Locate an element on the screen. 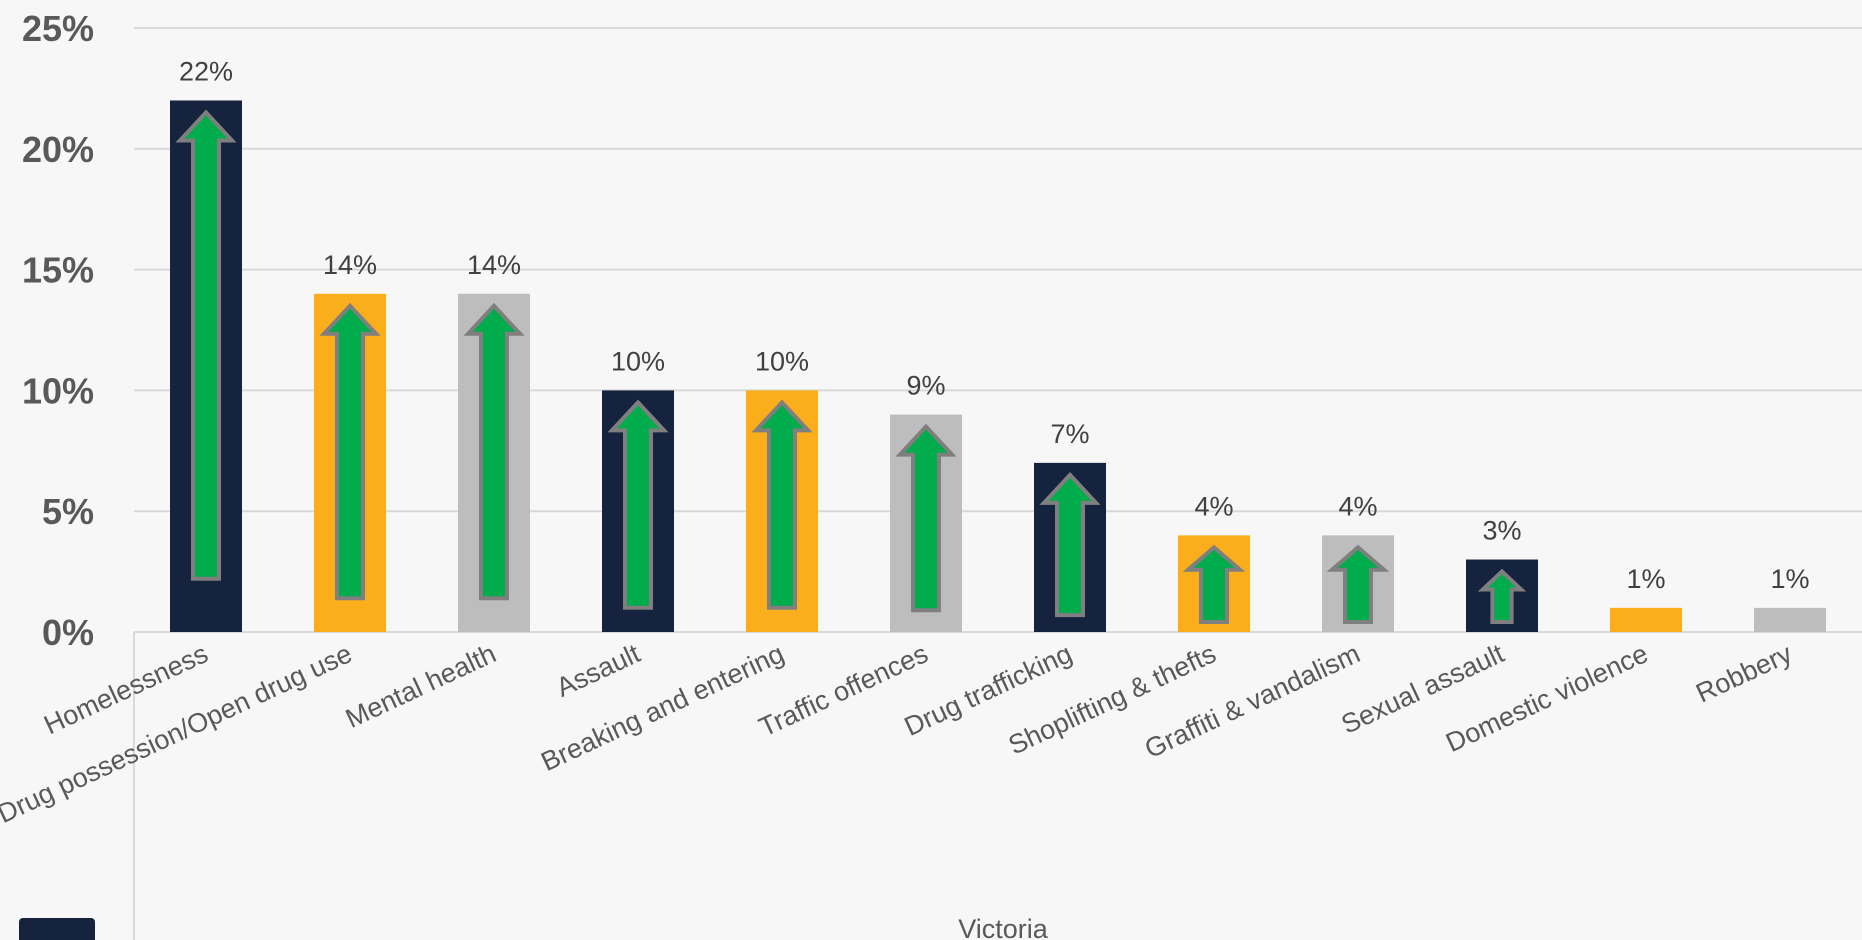 This screenshot has width=1862, height=940. data-label: 9% is located at coordinates (925, 386).